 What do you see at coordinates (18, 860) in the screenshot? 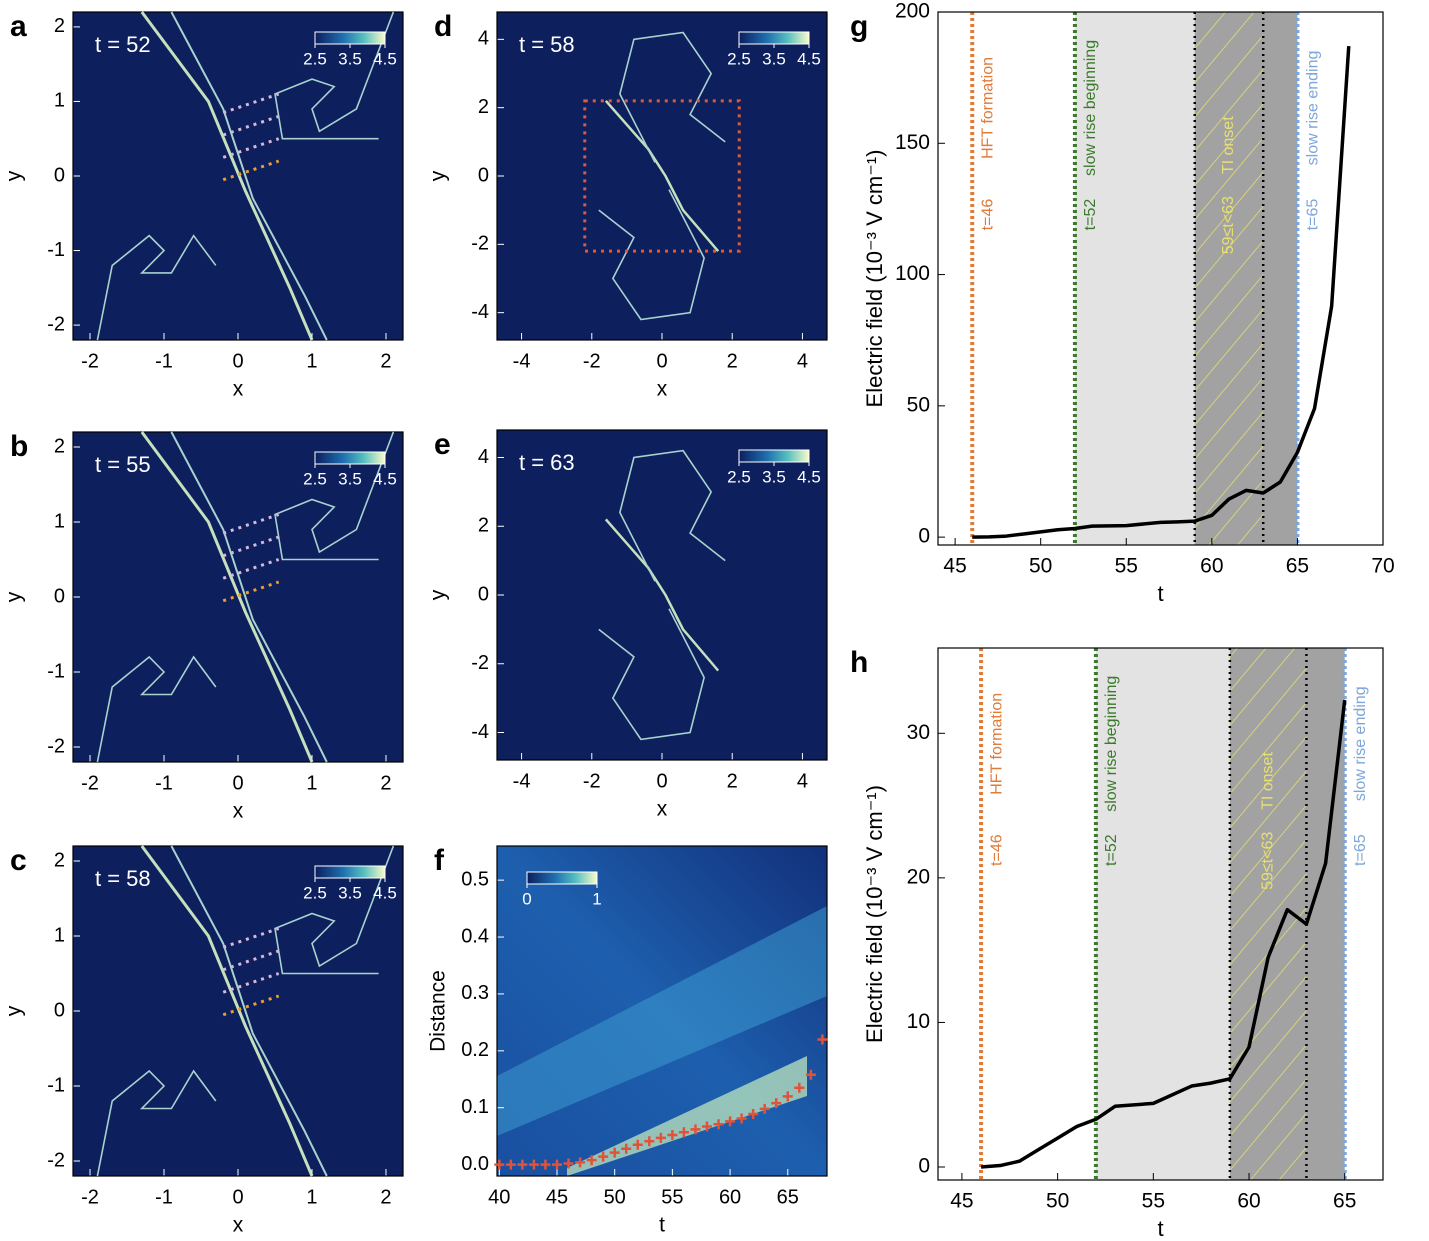
I see `panel-label: c` at bounding box center [18, 860].